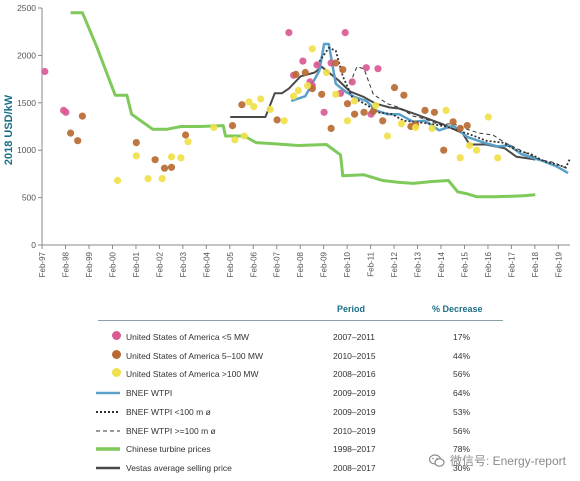 The height and width of the screenshot is (481, 580). What do you see at coordinates (436, 460) in the screenshot?
I see `wechat-icon` at bounding box center [436, 460].